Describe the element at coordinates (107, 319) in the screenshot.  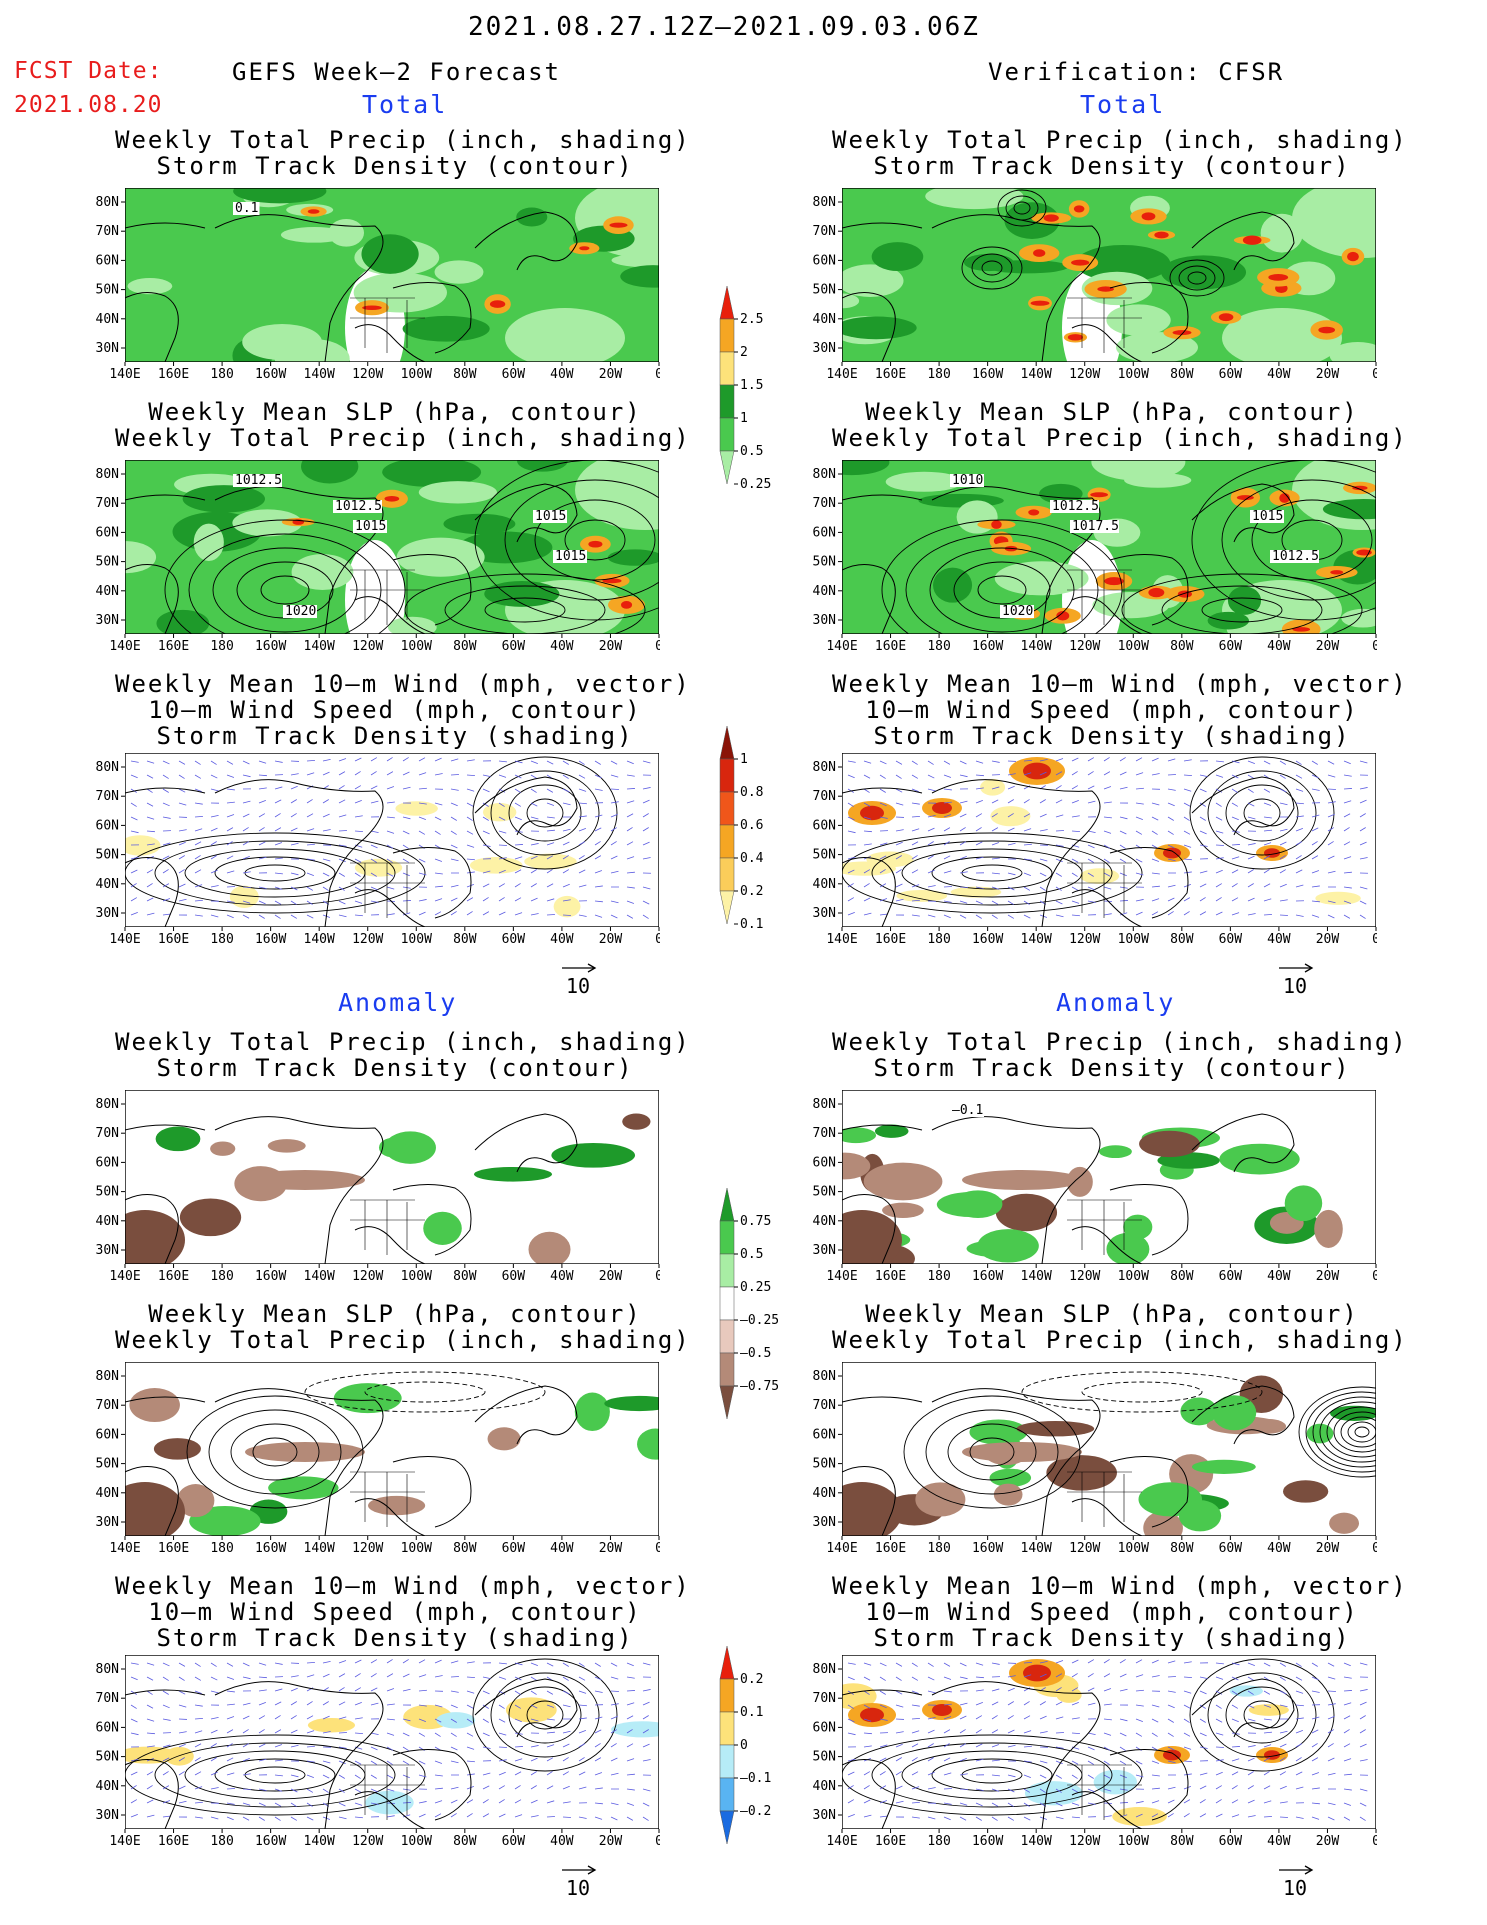
I see `lat-tick-label: 40N` at that location.